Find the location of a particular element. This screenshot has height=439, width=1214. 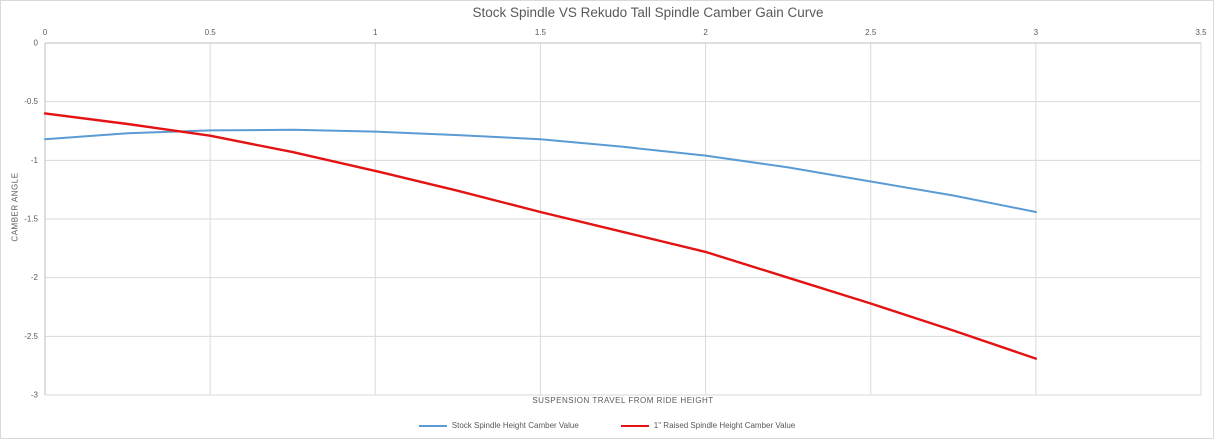

x-tick-label: 1.5 is located at coordinates (541, 32).